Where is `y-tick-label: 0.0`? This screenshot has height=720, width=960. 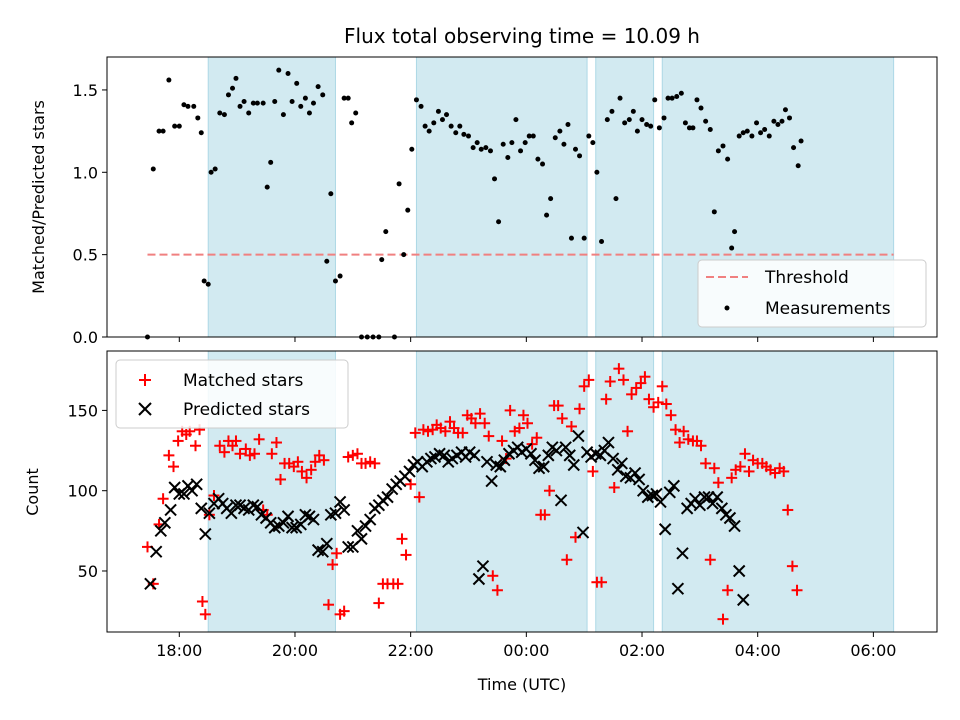
y-tick-label: 0.0 is located at coordinates (85, 337).